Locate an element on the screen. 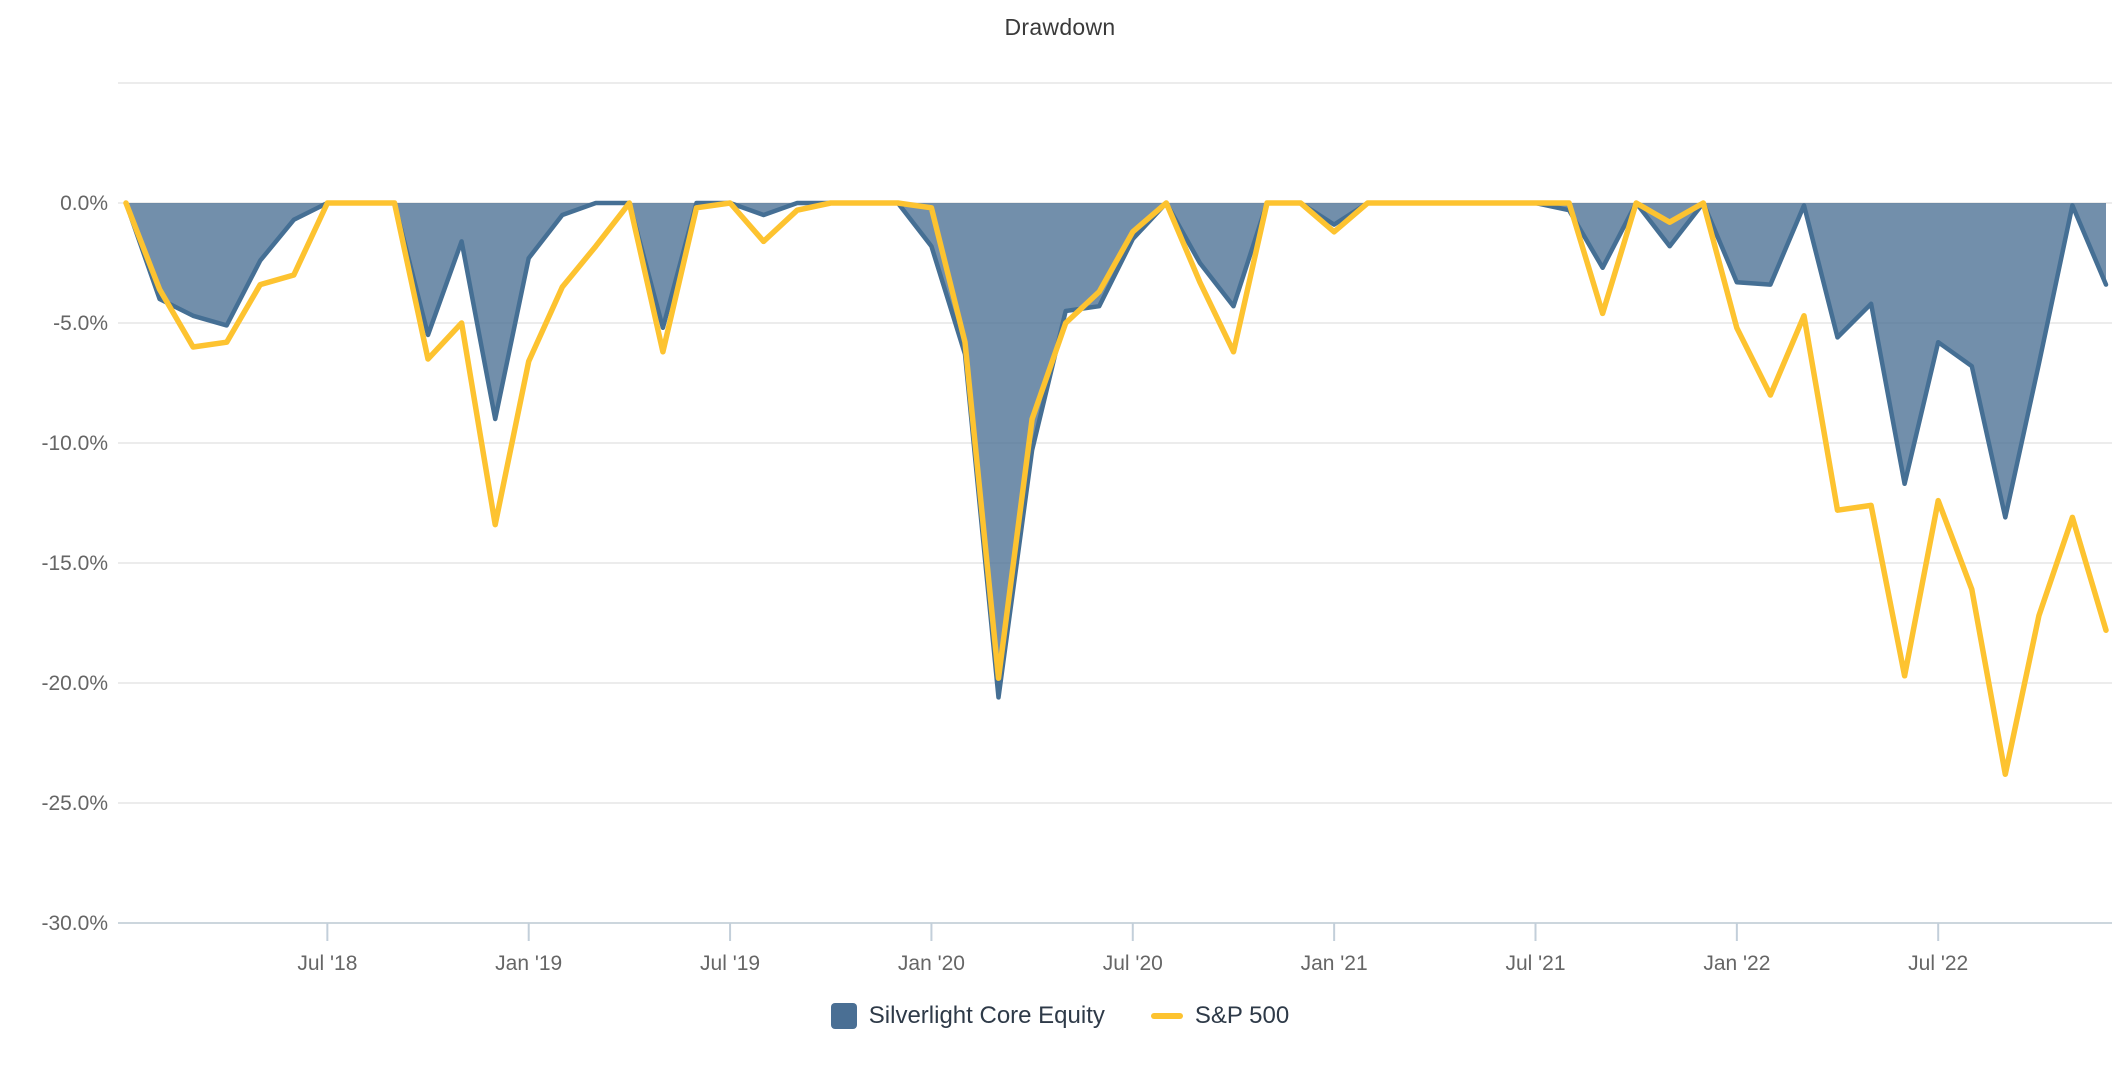 The height and width of the screenshot is (1080, 2120). y-axis-tick-label: -5.0% is located at coordinates (80, 323).